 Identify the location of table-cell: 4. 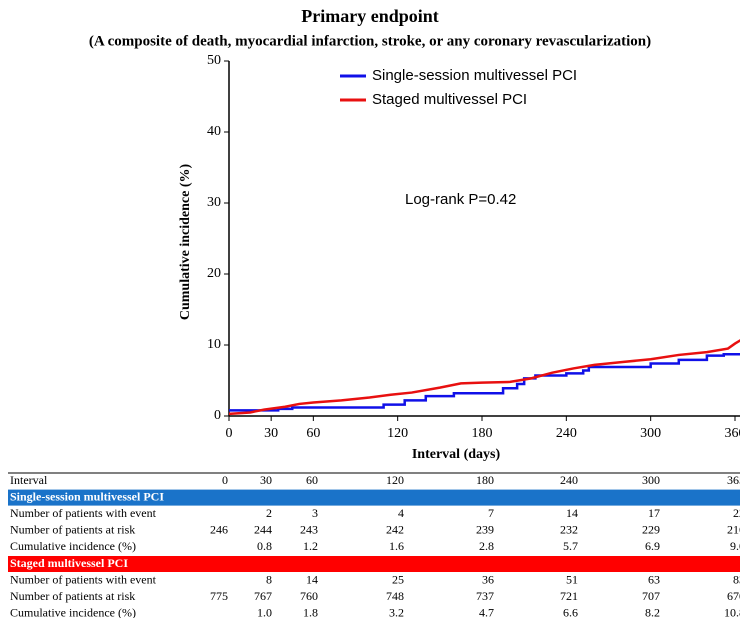
(401, 513).